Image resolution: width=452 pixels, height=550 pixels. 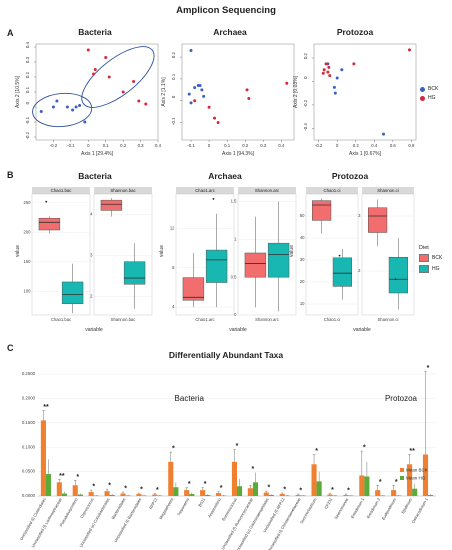 I want to click on x-category-label: Ruminococcus, so click(x=229, y=509).